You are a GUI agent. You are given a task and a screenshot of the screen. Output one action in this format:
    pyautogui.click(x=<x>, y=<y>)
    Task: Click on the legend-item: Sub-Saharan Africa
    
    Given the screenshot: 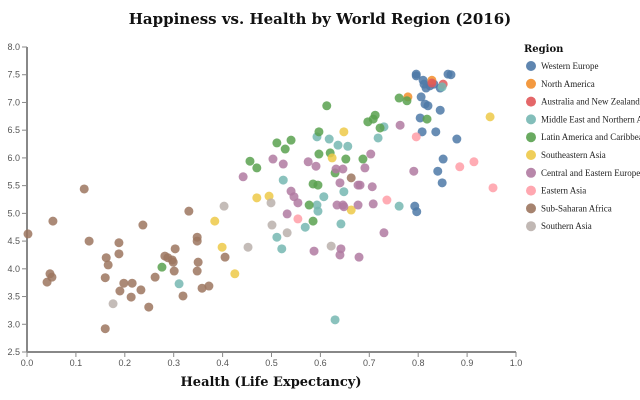 What is the action you would take?
    pyautogui.click(x=576, y=208)
    